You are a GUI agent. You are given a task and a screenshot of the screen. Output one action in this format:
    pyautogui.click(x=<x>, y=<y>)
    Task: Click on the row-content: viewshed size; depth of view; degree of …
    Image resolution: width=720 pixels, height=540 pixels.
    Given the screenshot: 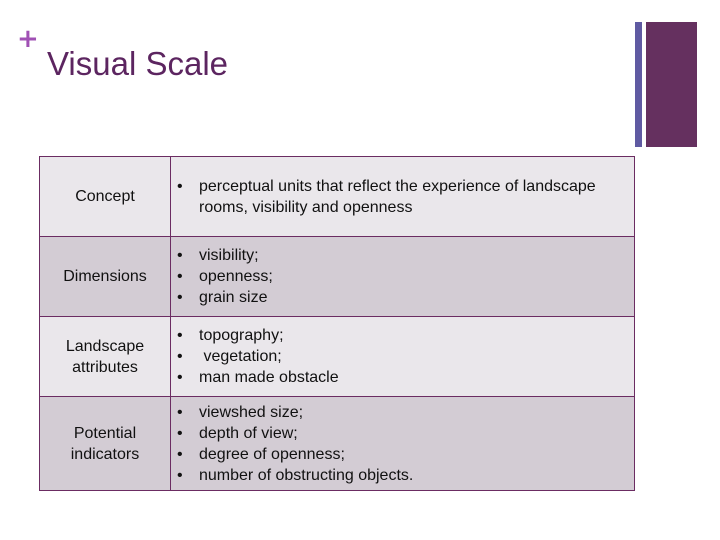 What is the action you would take?
    pyautogui.click(x=402, y=443)
    